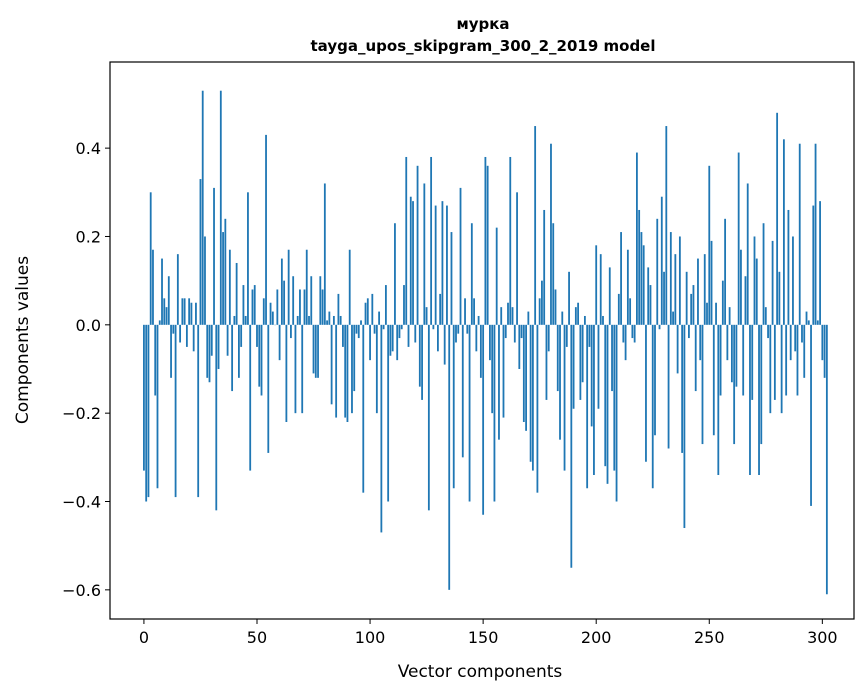 Image resolution: width=867 pixels, height=696 pixels. Describe the element at coordinates (81, 590) in the screenshot. I see `y-tick-label: −0.6` at that location.